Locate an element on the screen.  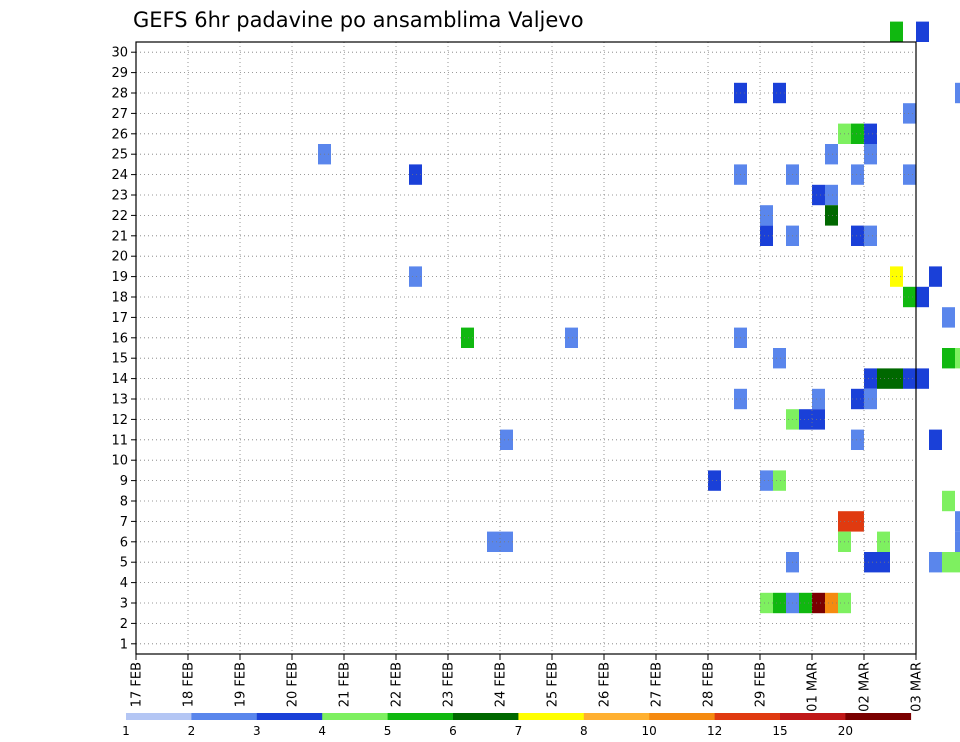
y-tick-label: 24 is located at coordinates (119, 175).